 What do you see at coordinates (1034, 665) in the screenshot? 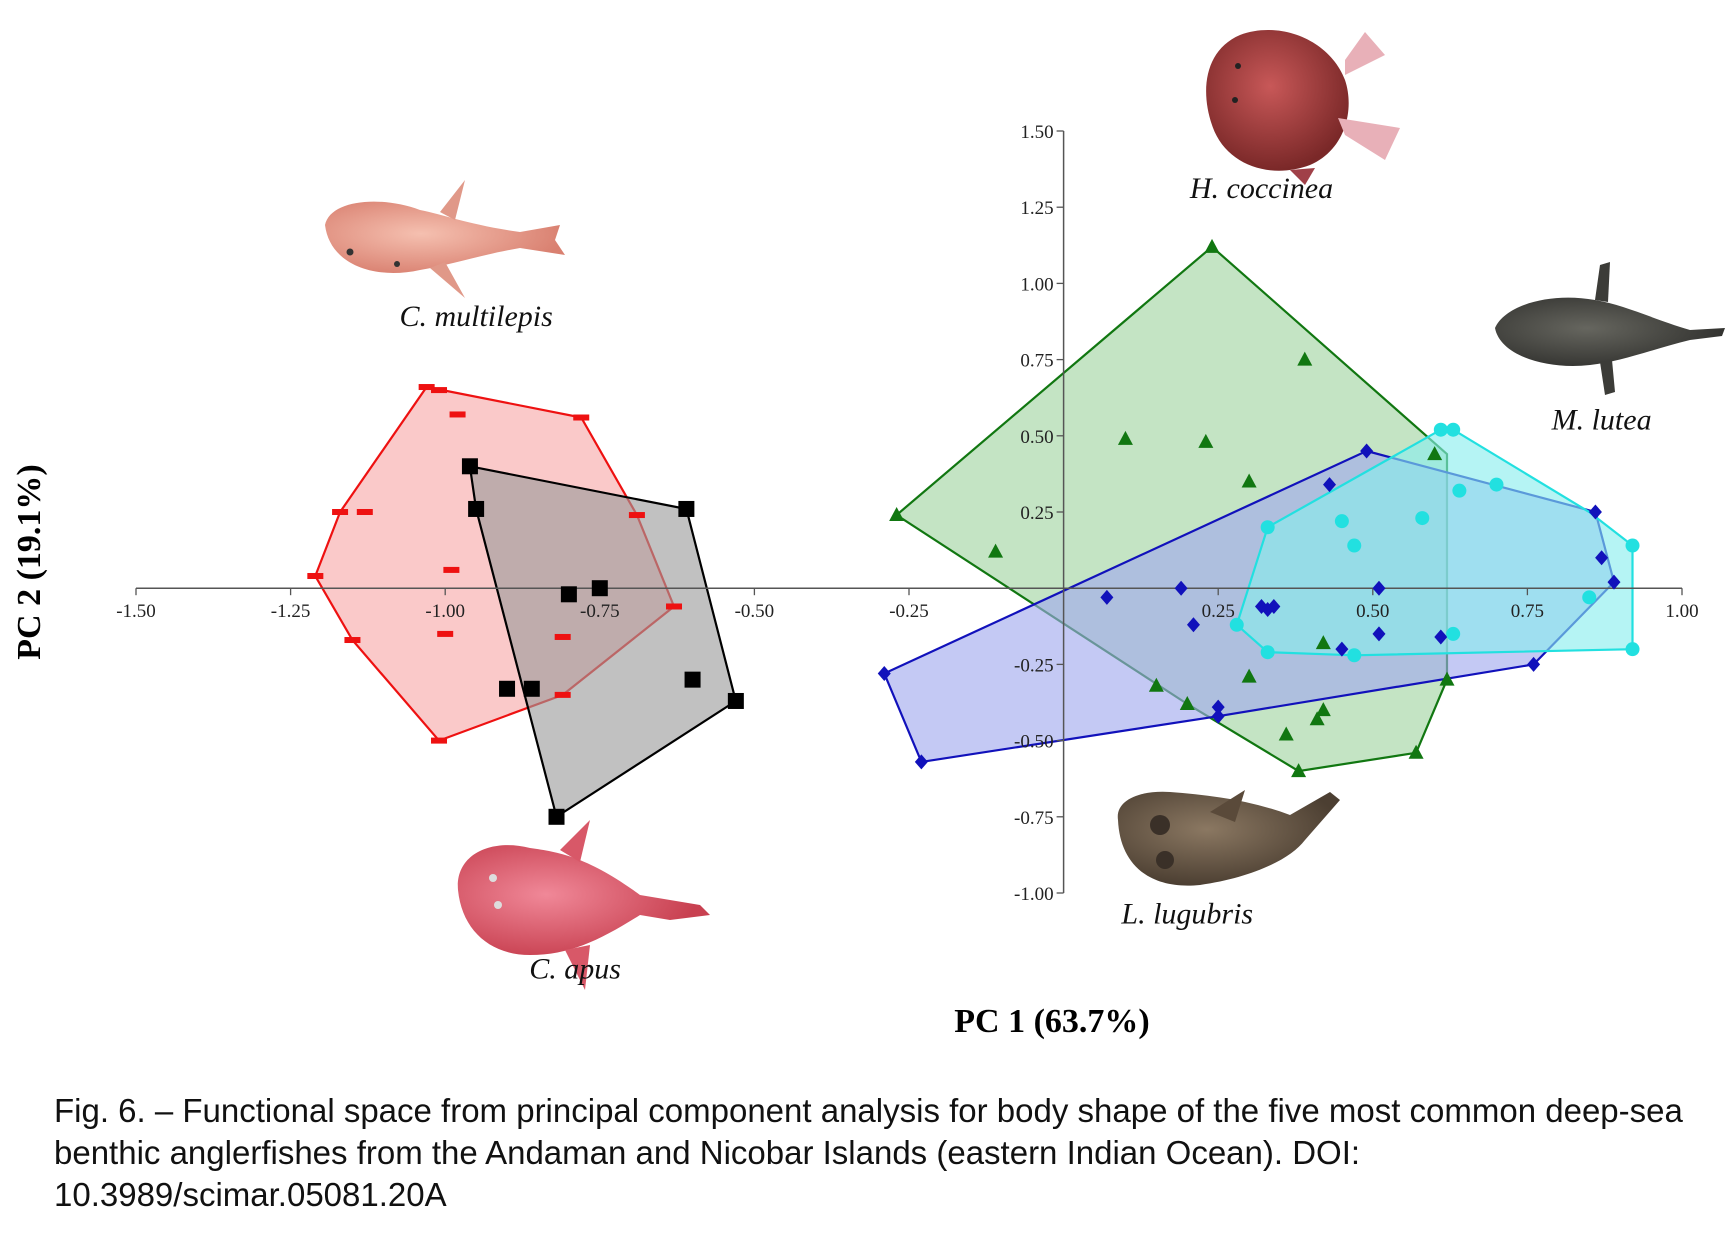
I see `y-tick-label: -0.25` at bounding box center [1034, 665].